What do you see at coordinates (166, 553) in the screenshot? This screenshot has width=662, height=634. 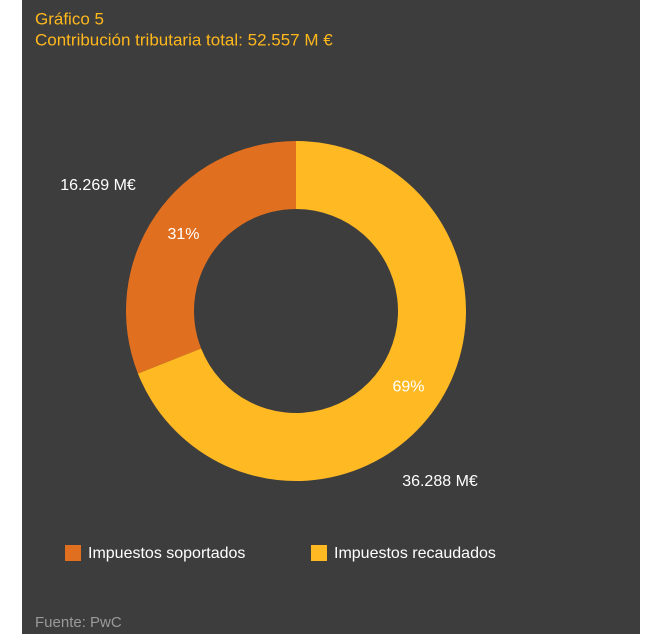 I see `legend-label: Impuestos soportados` at bounding box center [166, 553].